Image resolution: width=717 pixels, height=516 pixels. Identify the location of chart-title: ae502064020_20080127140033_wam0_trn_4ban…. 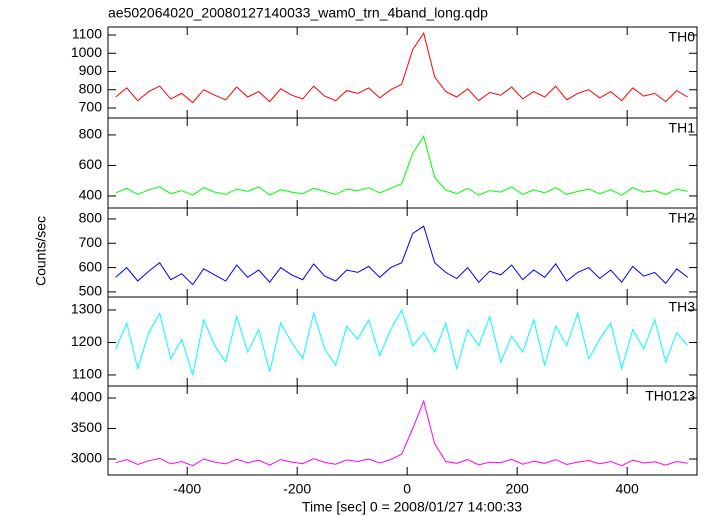
(298, 13).